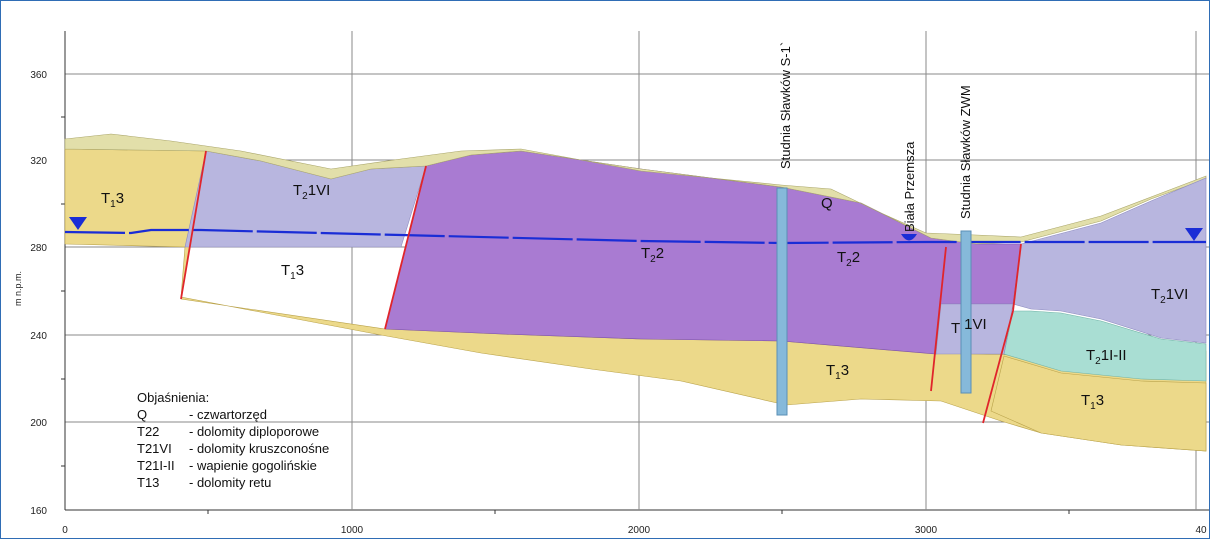  What do you see at coordinates (38, 511) in the screenshot?
I see `y-tick-label: 160` at bounding box center [38, 511].